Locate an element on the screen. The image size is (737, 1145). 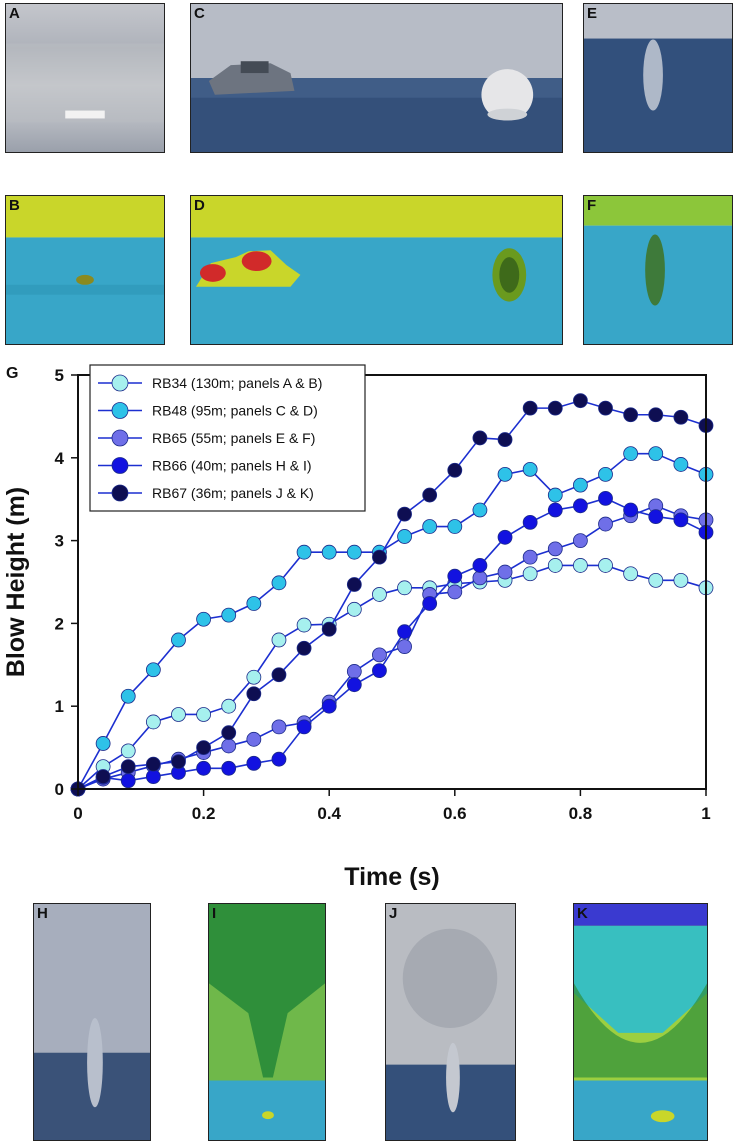
x-axis-title: Time (s) is located at coordinates (391, 877).